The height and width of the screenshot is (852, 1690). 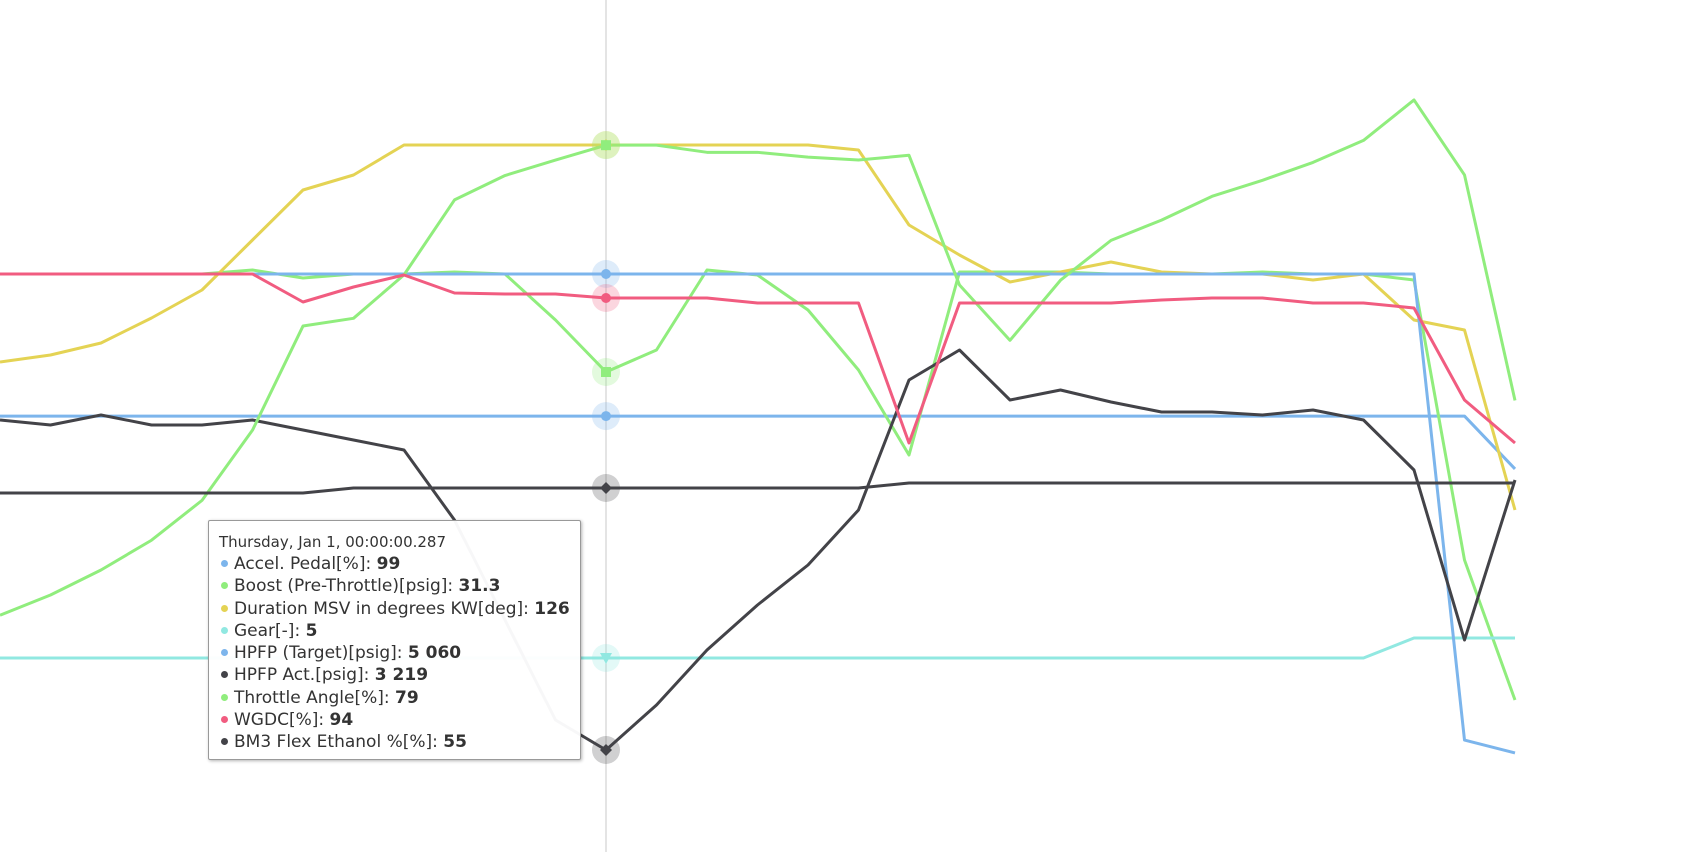 I want to click on tooltip-series-name: HPFP Act.[psig], so click(x=304, y=675).